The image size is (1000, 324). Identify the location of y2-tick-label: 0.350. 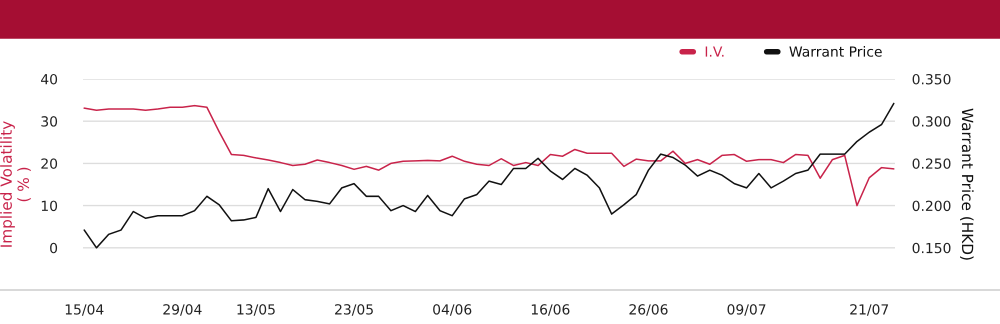
(931, 79).